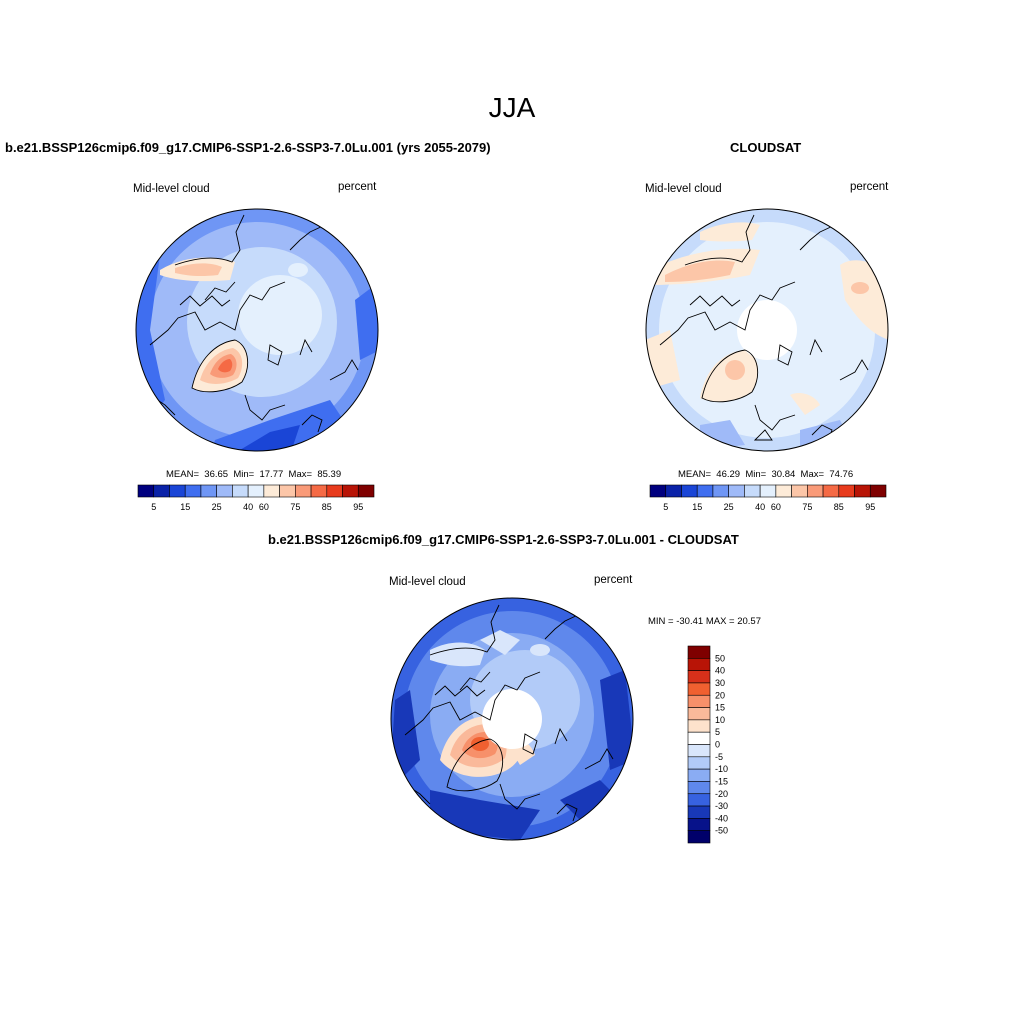  I want to click on panel-2-min: 30.84, so click(783, 474).